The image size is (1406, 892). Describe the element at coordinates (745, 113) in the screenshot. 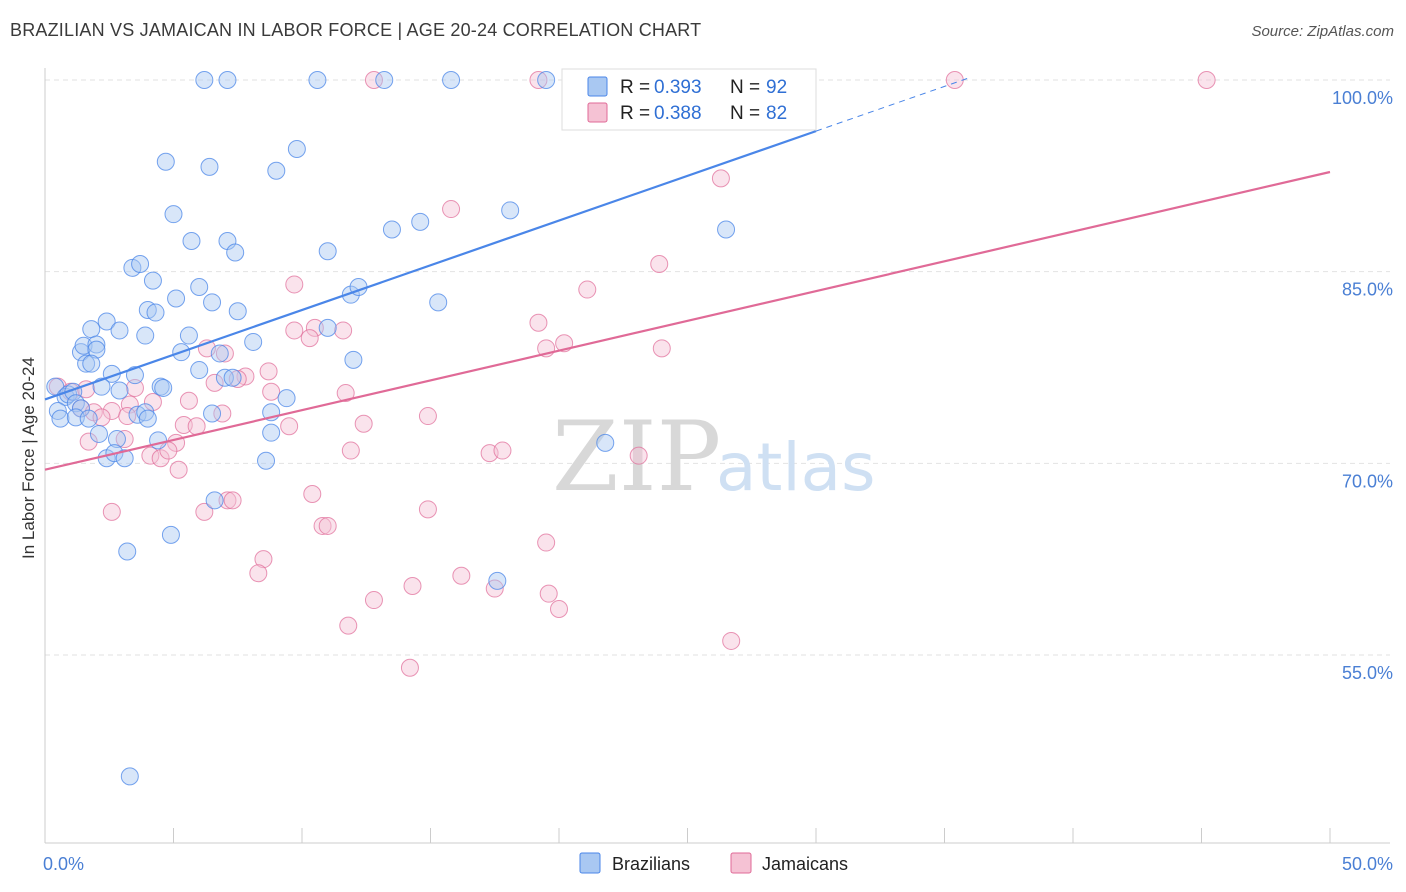

I see `legend-n-label-jamaicans: N =` at that location.